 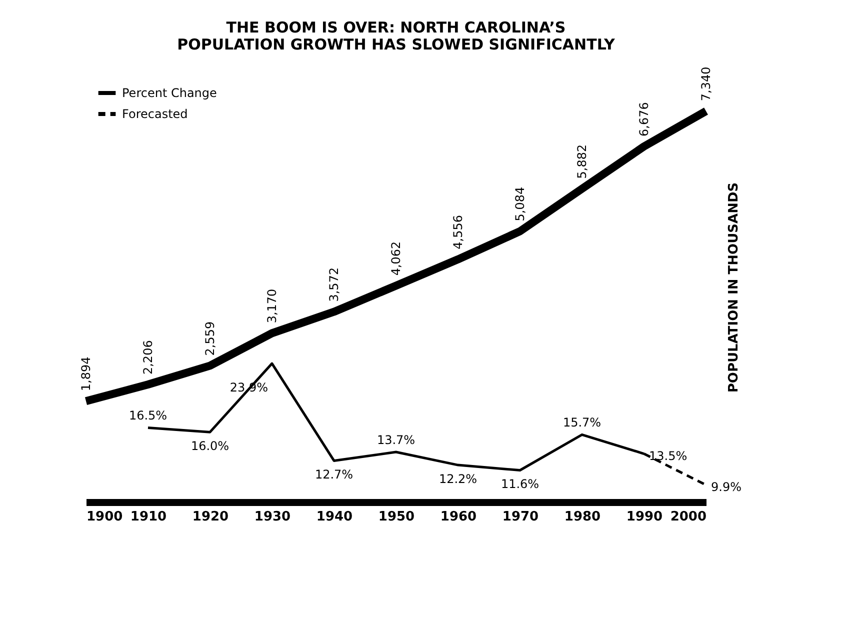 What do you see at coordinates (210, 517) in the screenshot?
I see `x-tick-label: 1920` at bounding box center [210, 517].